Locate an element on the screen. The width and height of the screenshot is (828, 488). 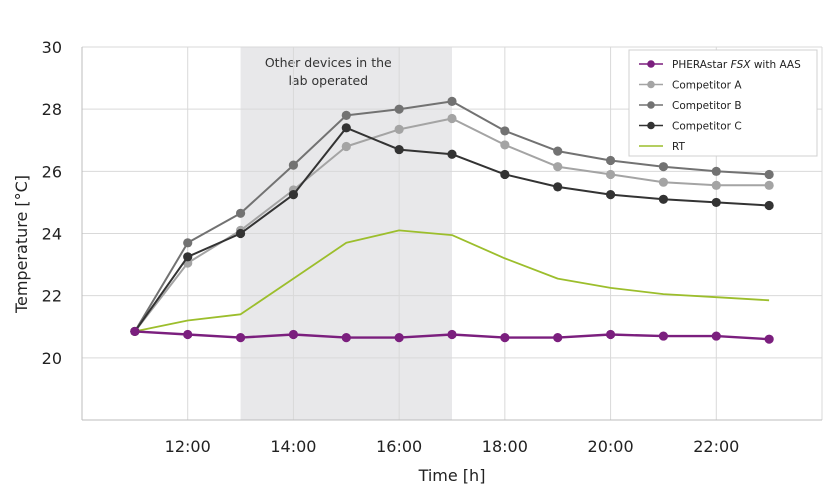
legend-label-part: PHERAstar is located at coordinates (701, 65).